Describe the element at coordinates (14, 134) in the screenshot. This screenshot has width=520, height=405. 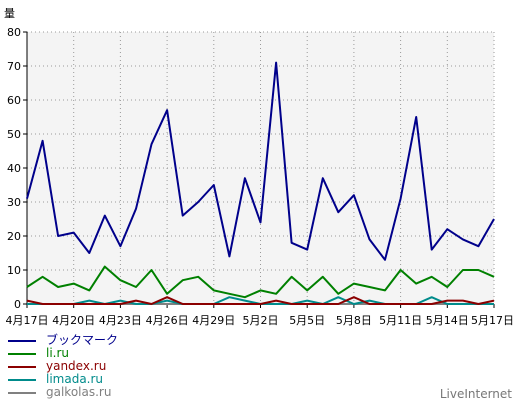
I see `y-tick-label: 50` at that location.